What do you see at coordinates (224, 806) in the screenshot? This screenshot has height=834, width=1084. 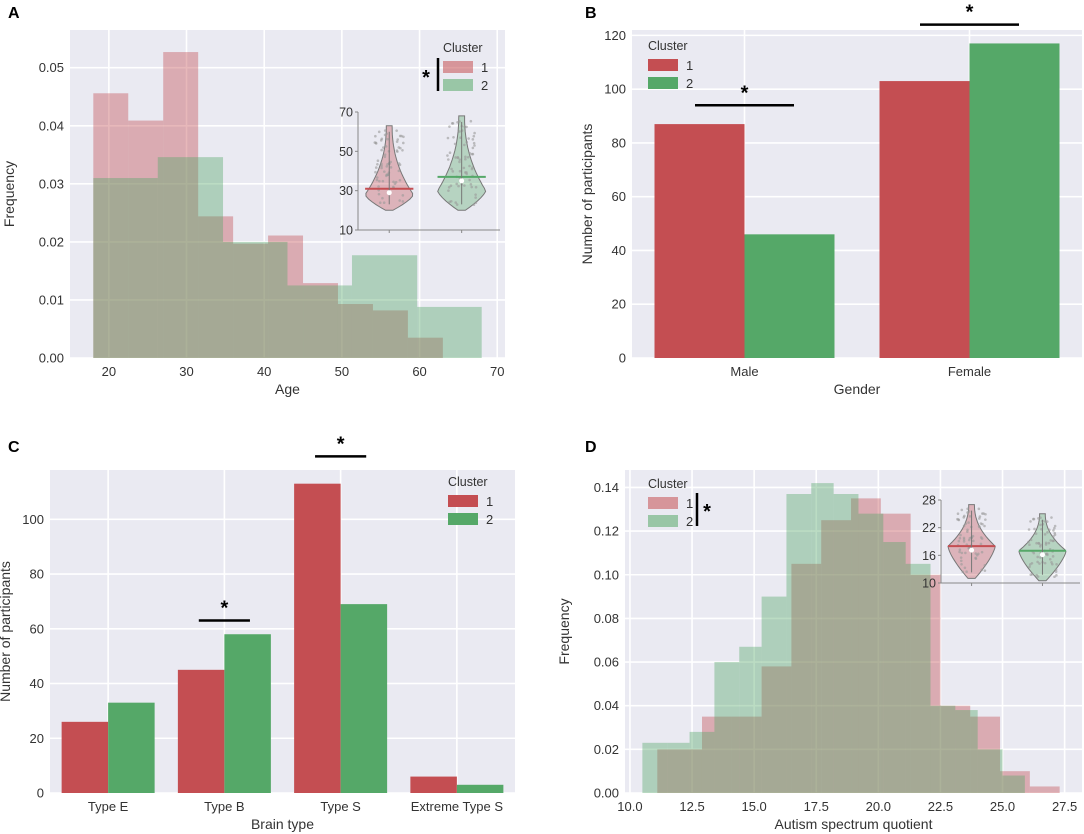 I see `x-tick-label: Type B` at bounding box center [224, 806].